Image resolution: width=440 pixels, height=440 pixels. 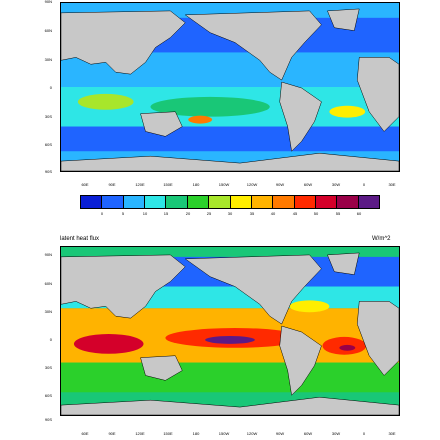 What do you see at coordinates (253, 289) in the screenshot?
I see `bottom-land-north-america` at bounding box center [253, 289].